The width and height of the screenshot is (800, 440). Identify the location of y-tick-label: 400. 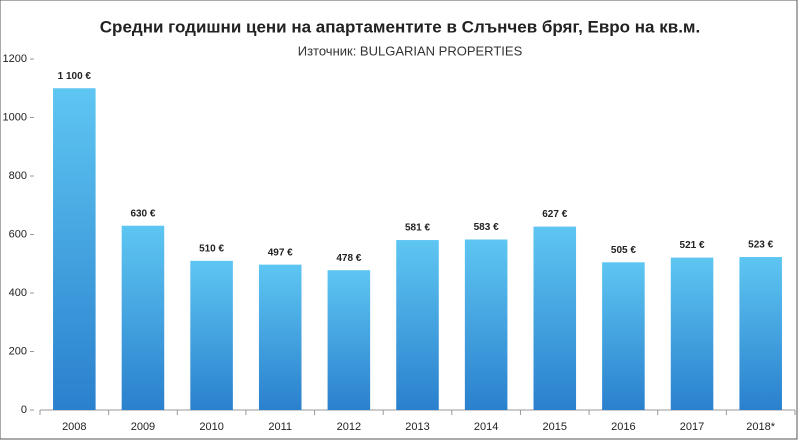
(18, 293).